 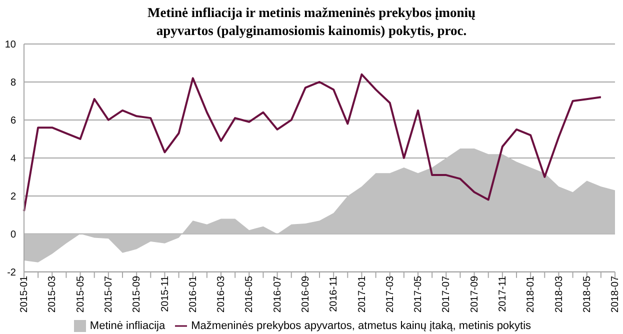 What do you see at coordinates (278, 294) in the screenshot?
I see `x-tick-label: 2016-07` at bounding box center [278, 294].